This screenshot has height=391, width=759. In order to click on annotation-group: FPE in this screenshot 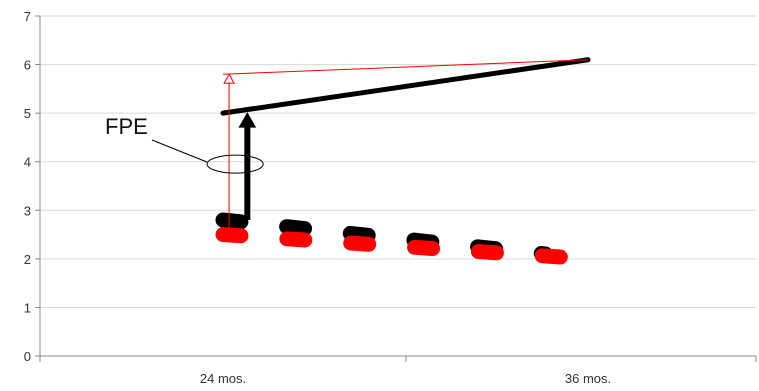, I will do `click(184, 144)`.